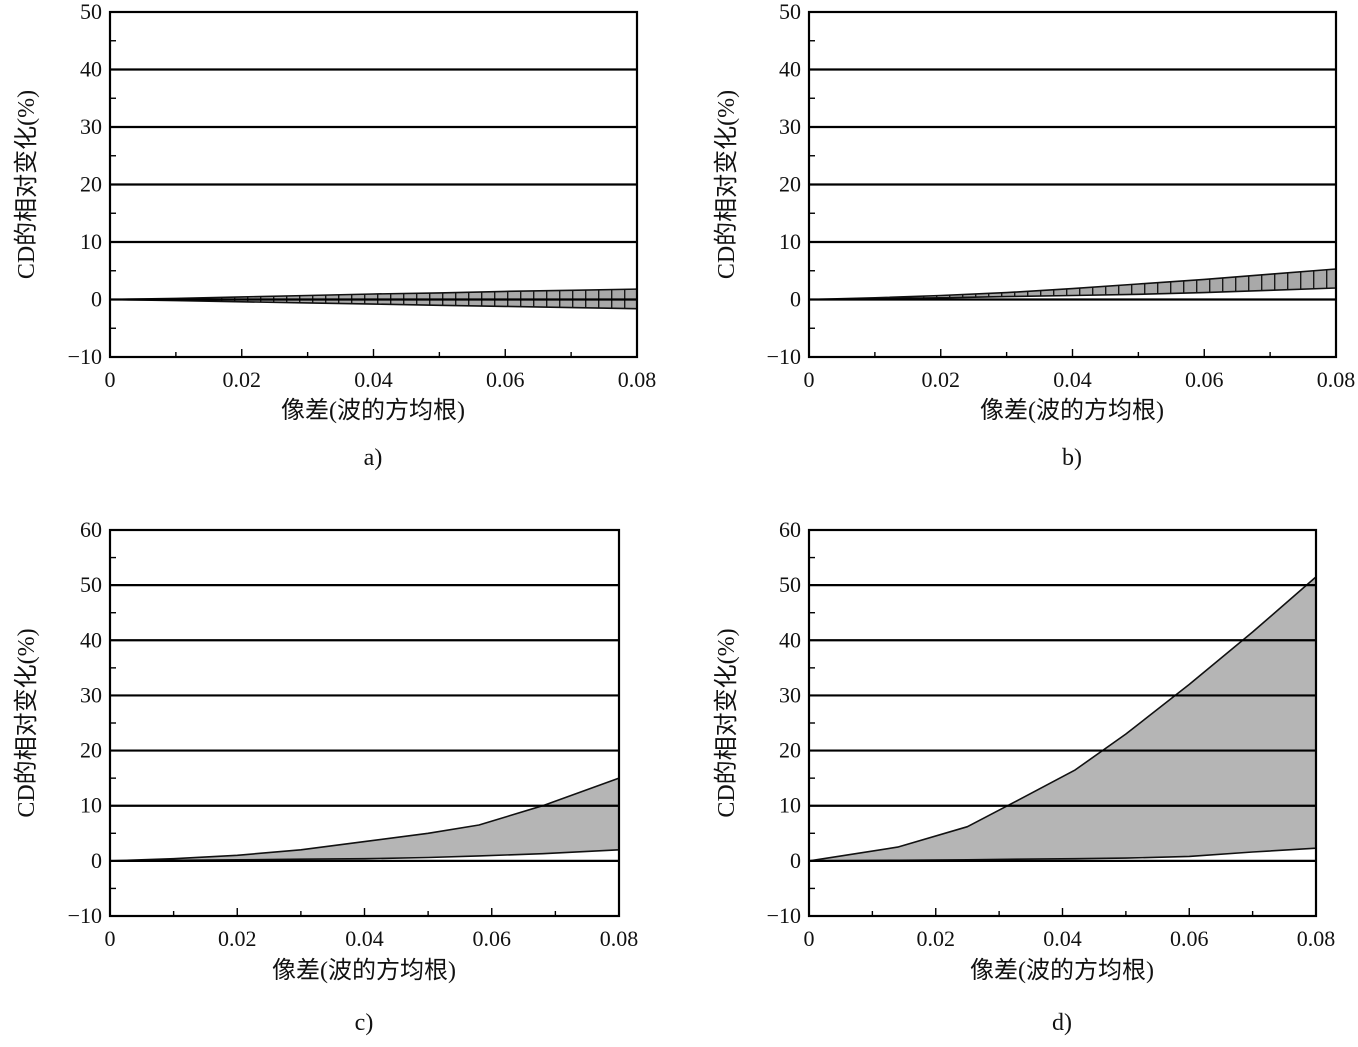  Describe the element at coordinates (1062, 1023) in the screenshot. I see `panel-label: d)` at that location.